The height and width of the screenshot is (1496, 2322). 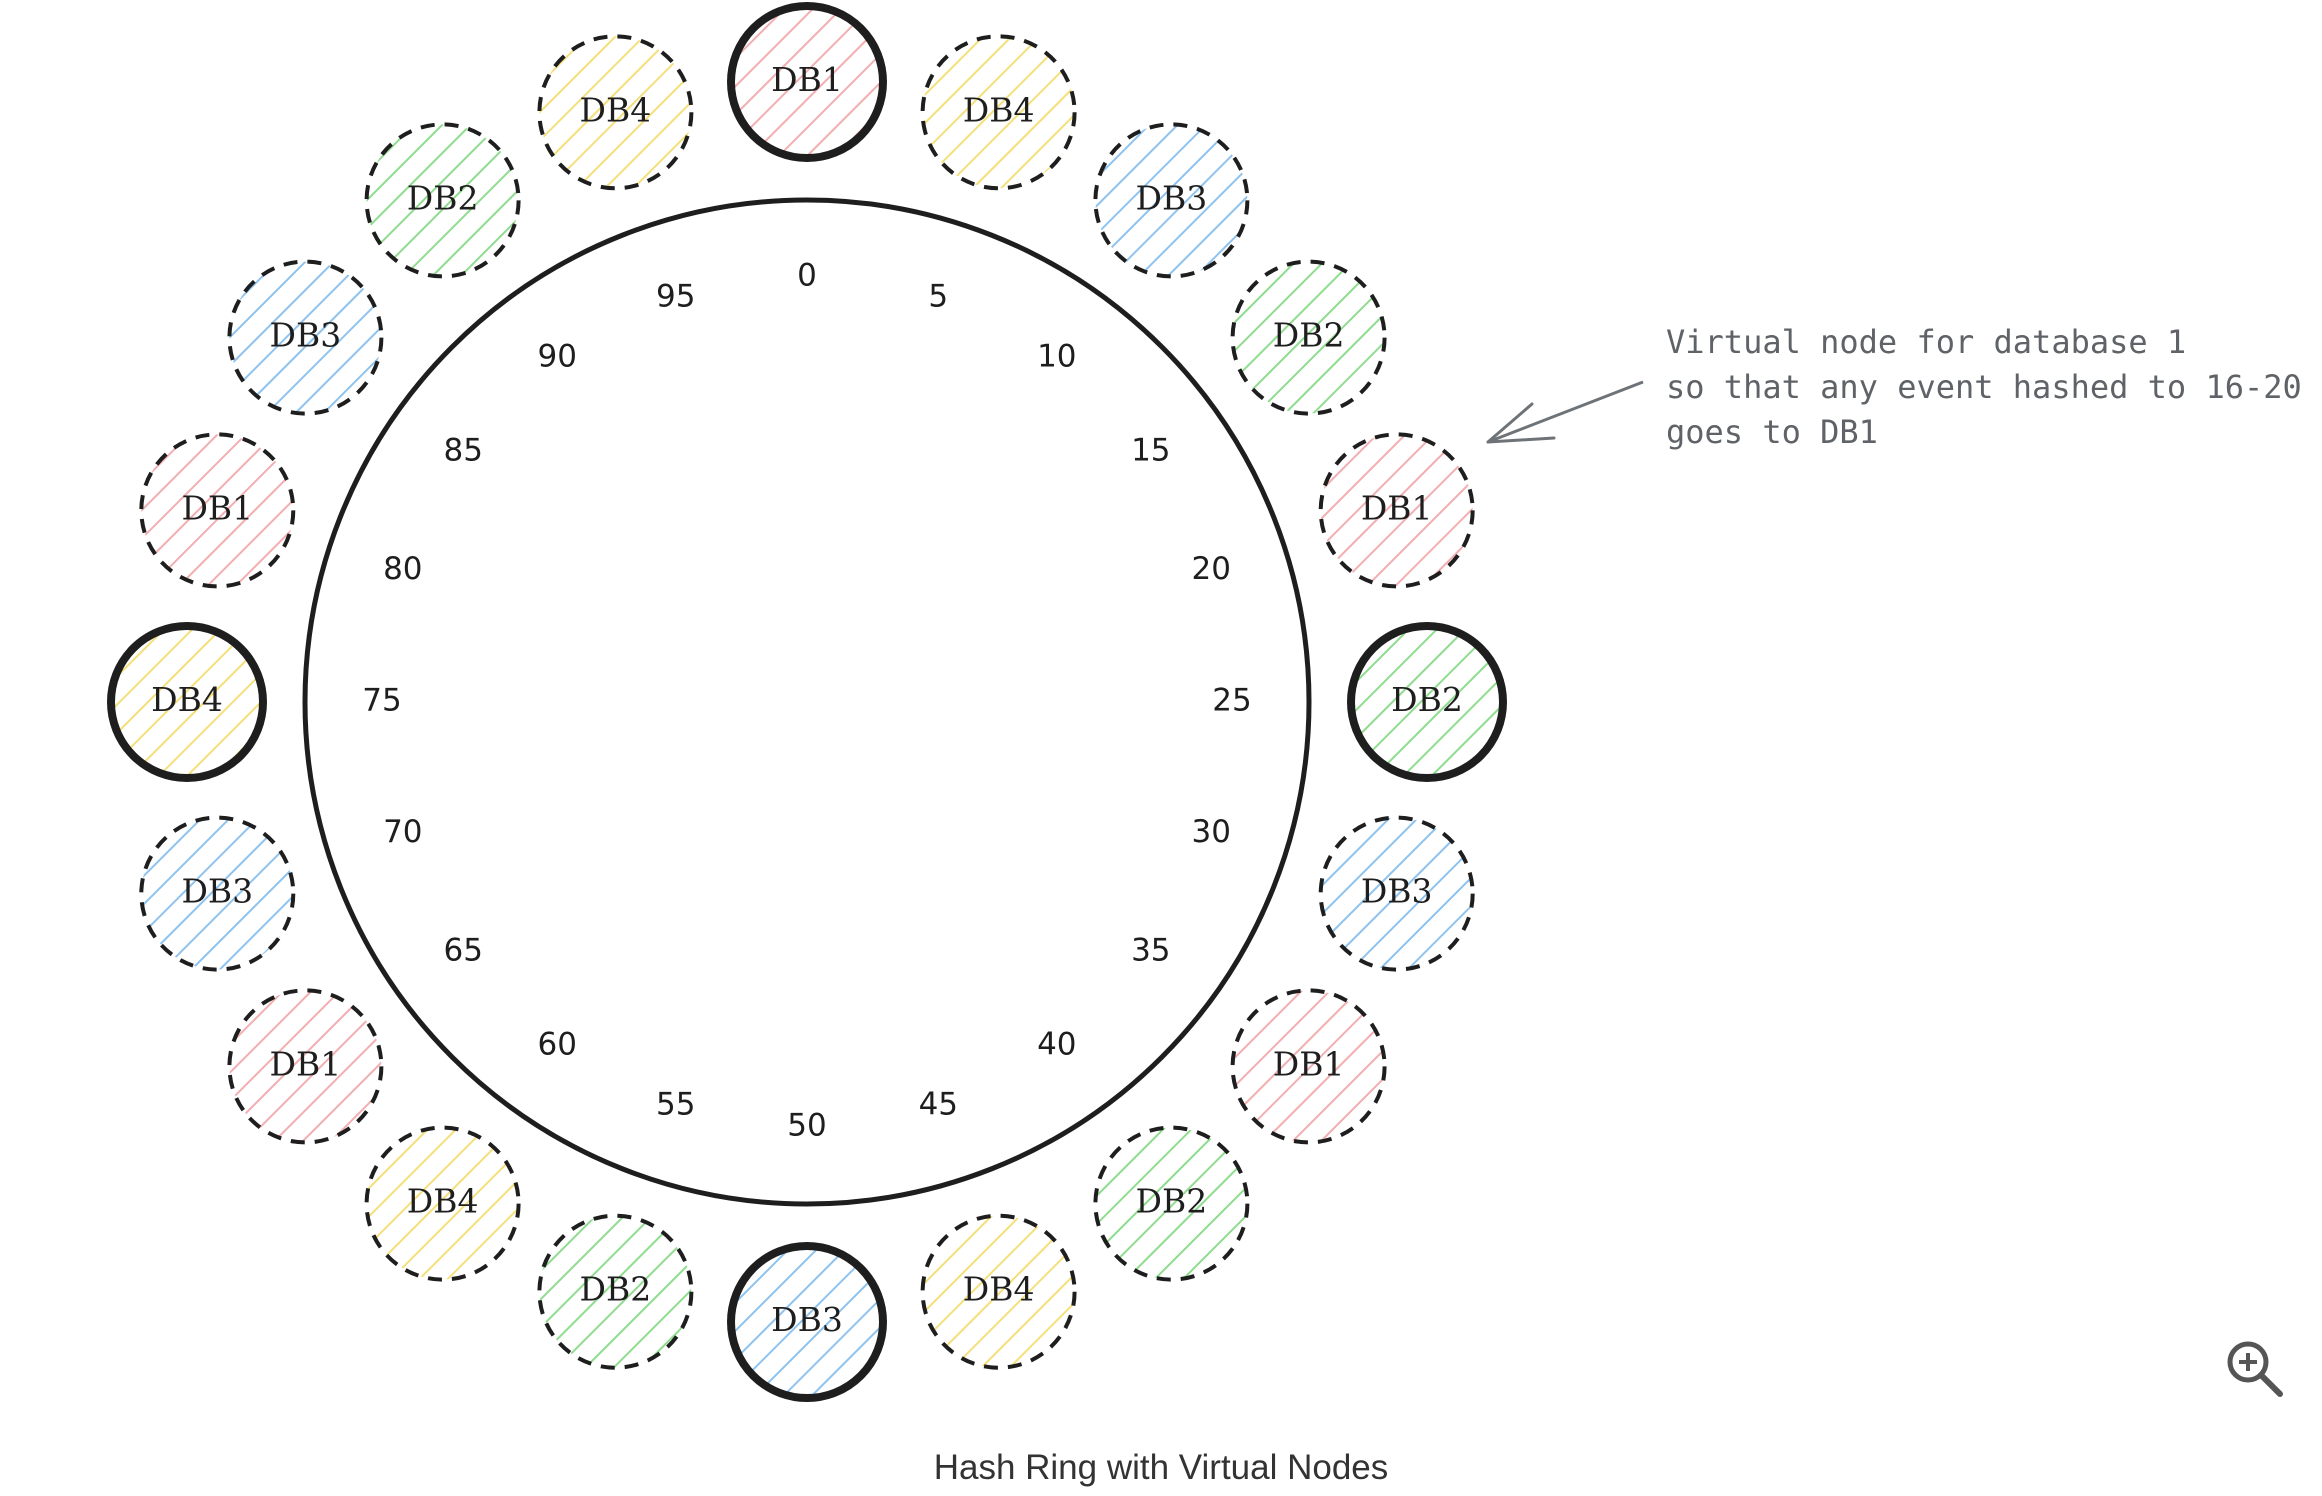 I want to click on tick-label-35: 35, so click(x=1150, y=950).